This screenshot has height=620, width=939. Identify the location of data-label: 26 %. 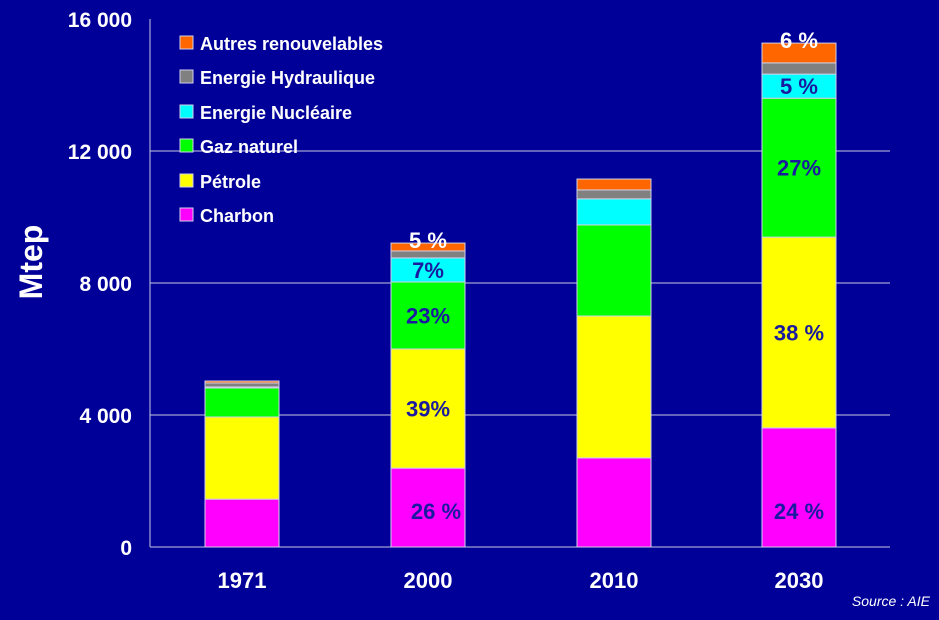
(436, 511).